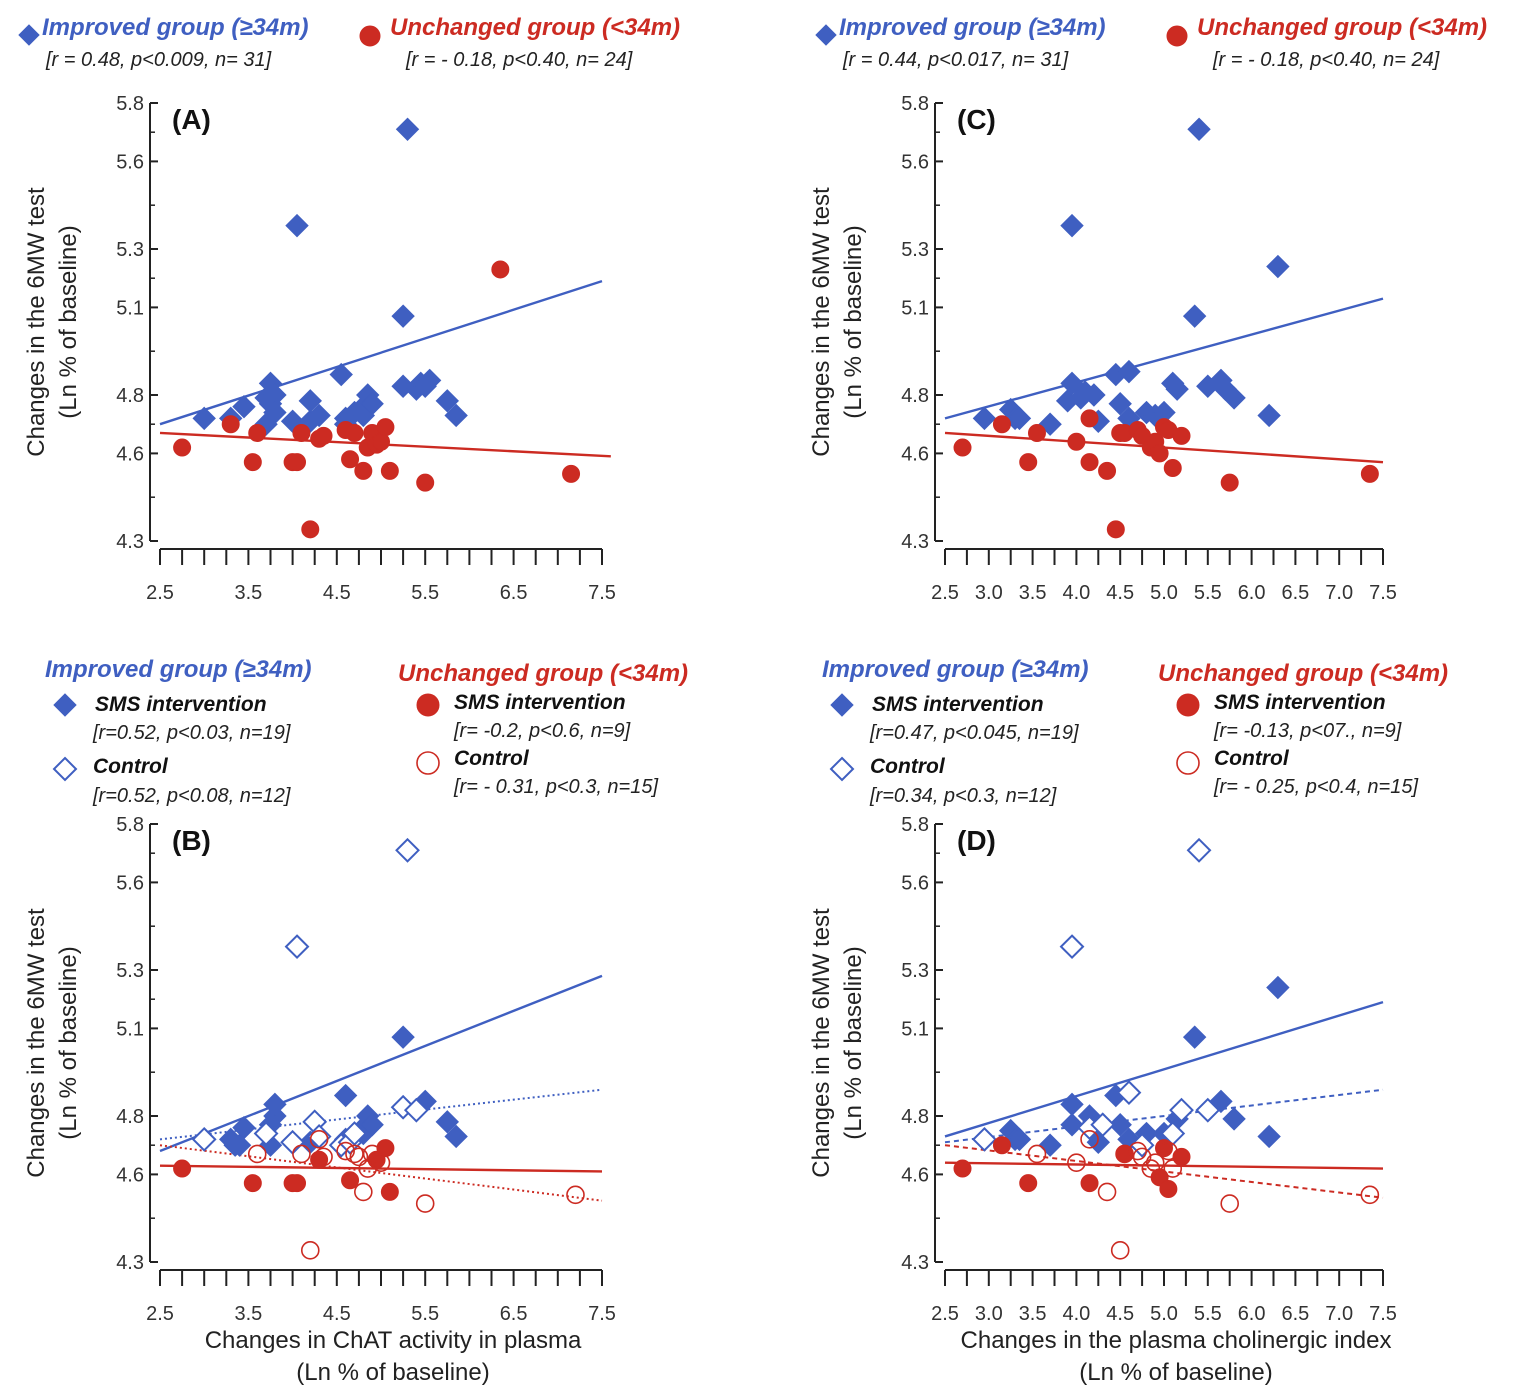  I want to click on x-tick-label: 5.0, so click(1164, 1314).